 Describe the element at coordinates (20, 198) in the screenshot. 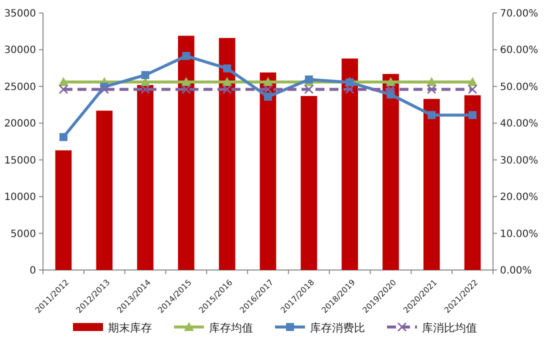

I see `y-tick-label: 10000` at that location.